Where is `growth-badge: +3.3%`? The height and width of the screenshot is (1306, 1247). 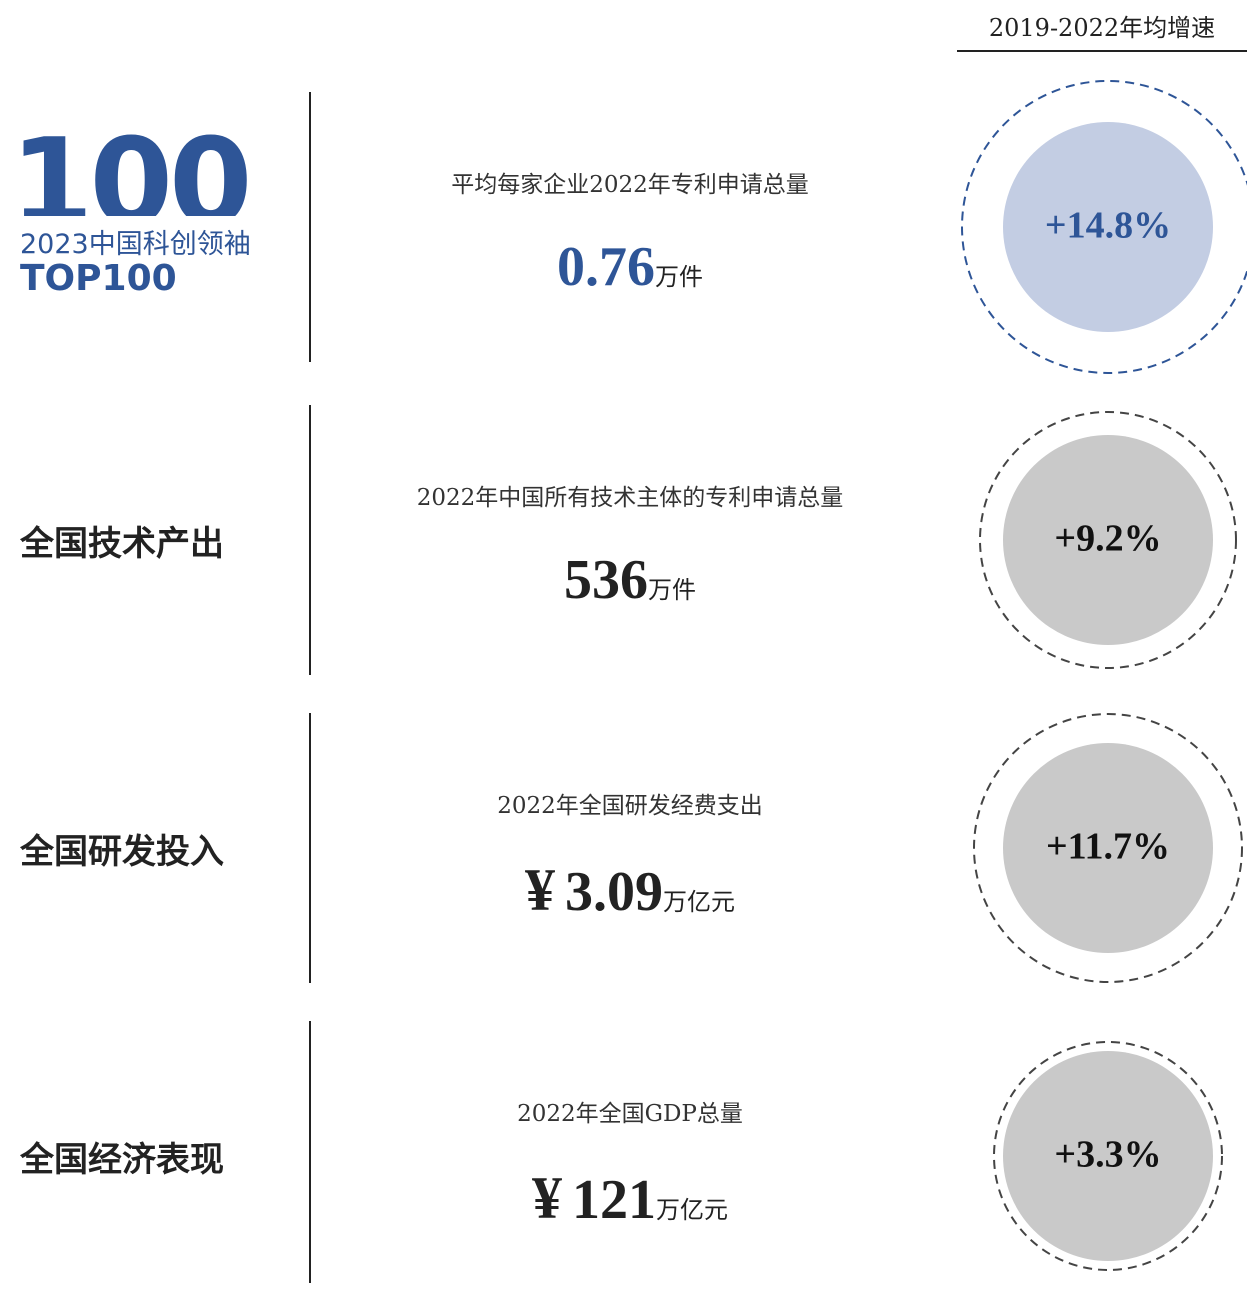
growth-badge: +3.3% is located at coordinates (1108, 1156).